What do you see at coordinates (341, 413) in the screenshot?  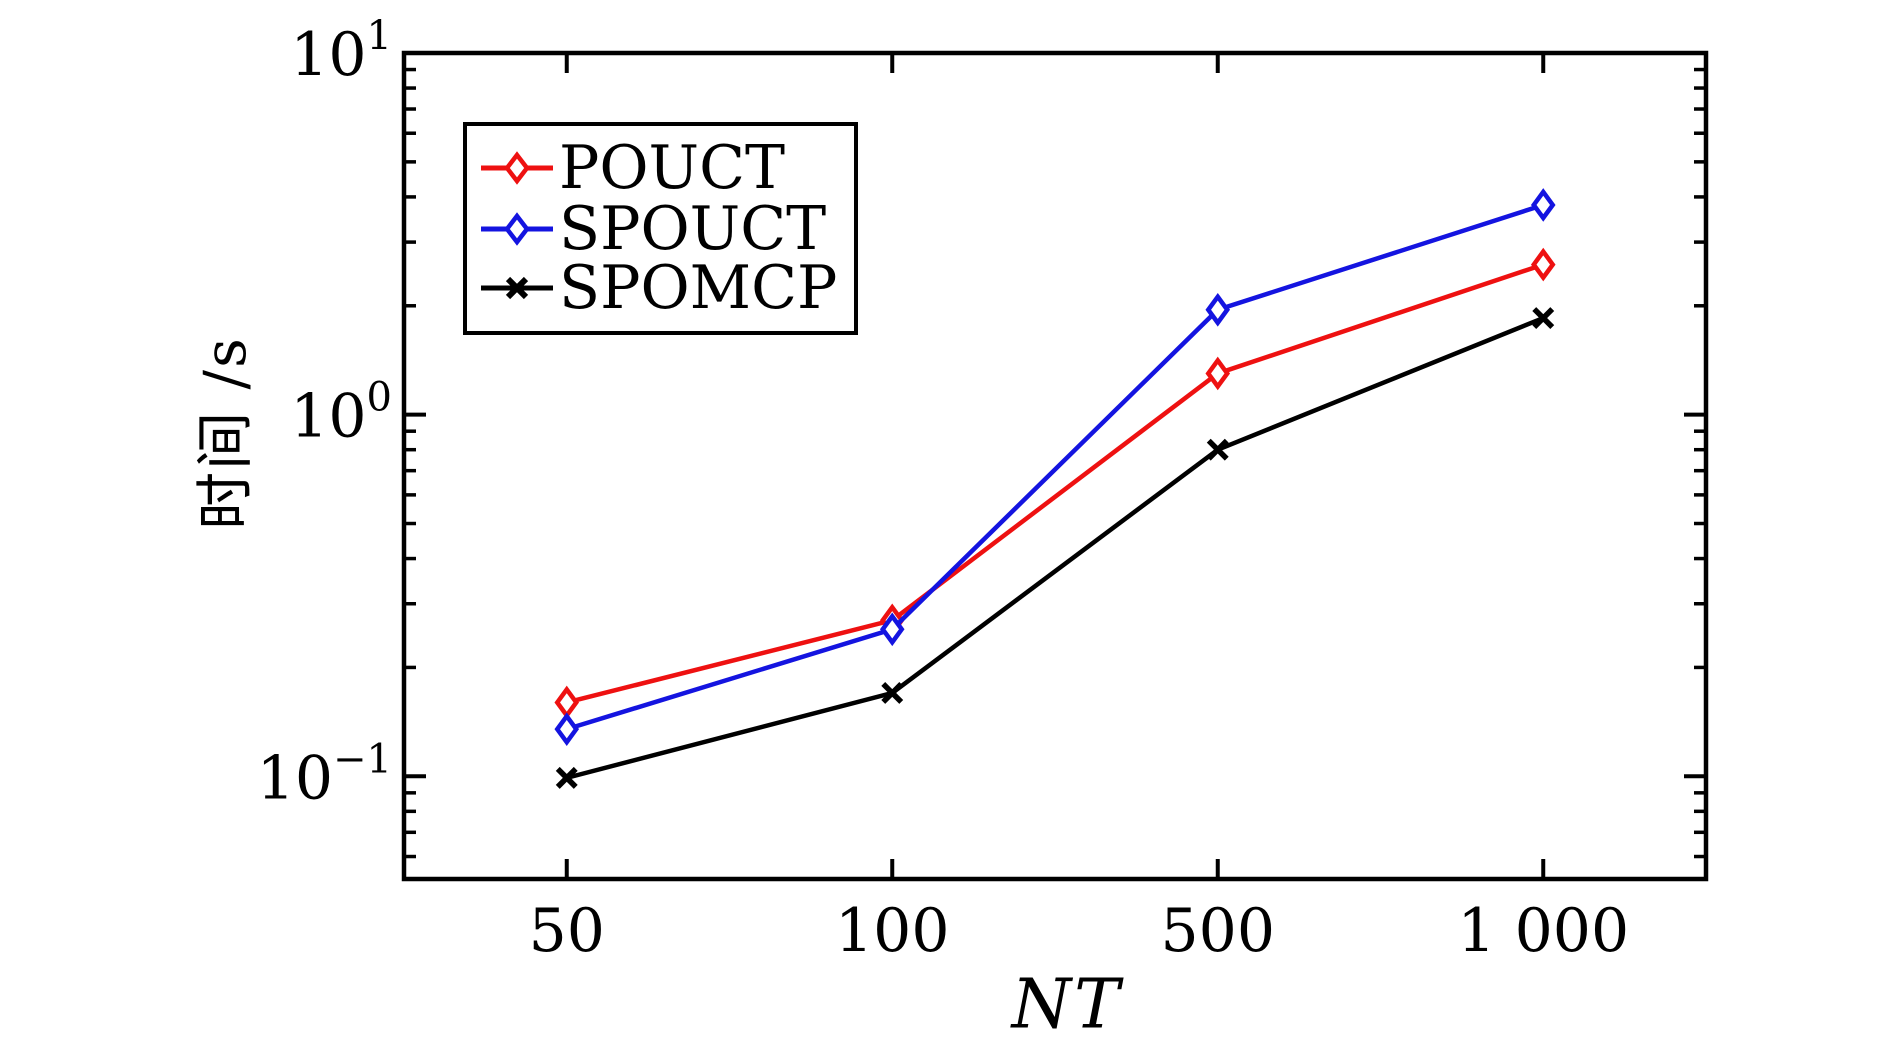 I see `y-tick-label: 10⁰` at bounding box center [341, 413].